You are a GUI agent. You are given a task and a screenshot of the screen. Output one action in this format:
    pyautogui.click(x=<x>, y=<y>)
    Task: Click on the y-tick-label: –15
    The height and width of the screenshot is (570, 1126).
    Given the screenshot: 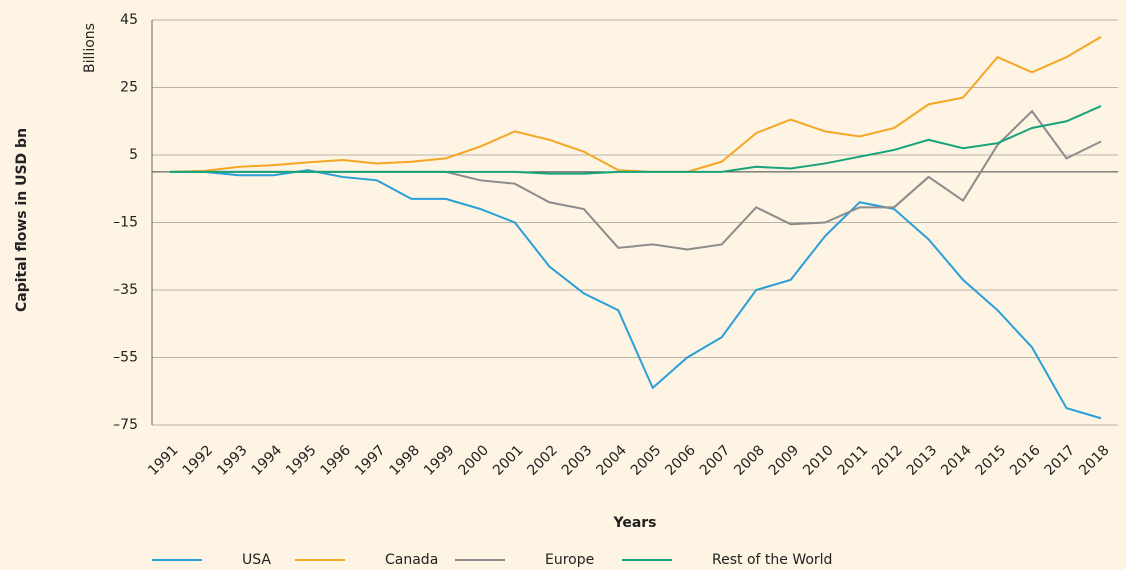 What is the action you would take?
    pyautogui.click(x=125, y=223)
    